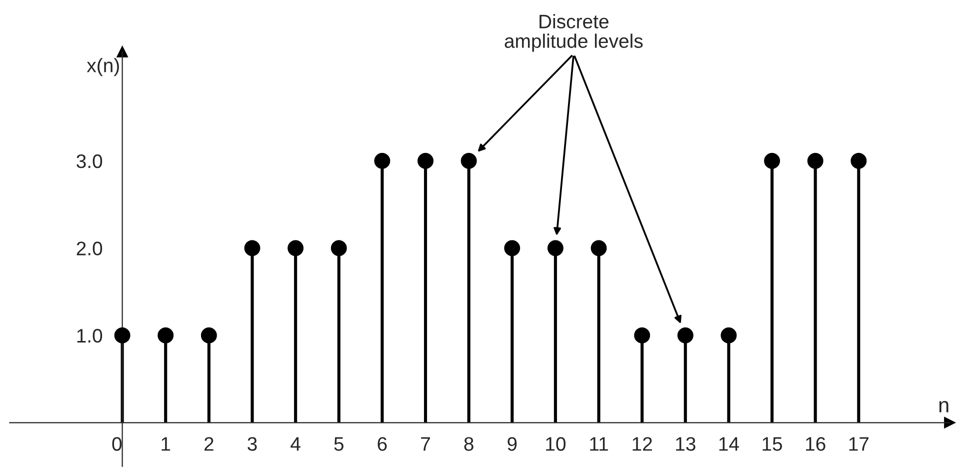  Describe the element at coordinates (772, 444) in the screenshot. I see `x-tick-label: 15` at that location.